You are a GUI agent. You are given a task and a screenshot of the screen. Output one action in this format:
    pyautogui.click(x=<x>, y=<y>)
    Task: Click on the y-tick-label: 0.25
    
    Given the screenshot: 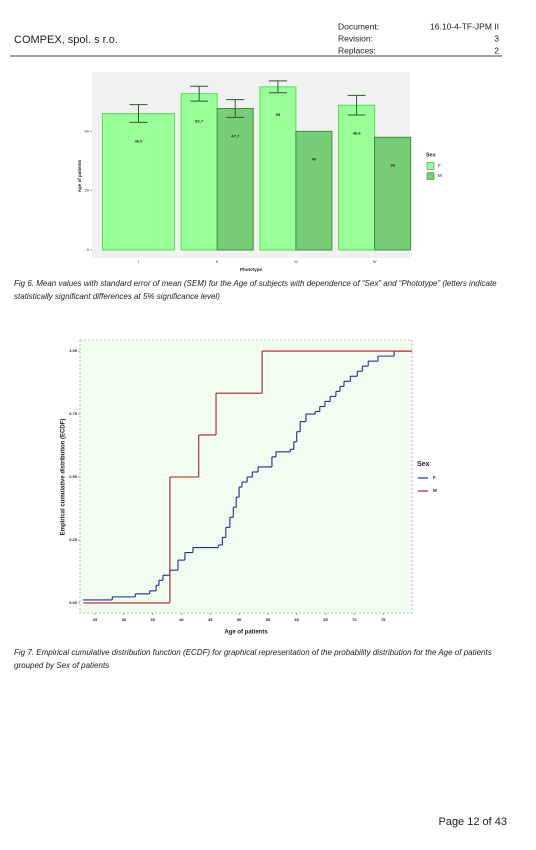 What is the action you would take?
    pyautogui.click(x=73, y=539)
    